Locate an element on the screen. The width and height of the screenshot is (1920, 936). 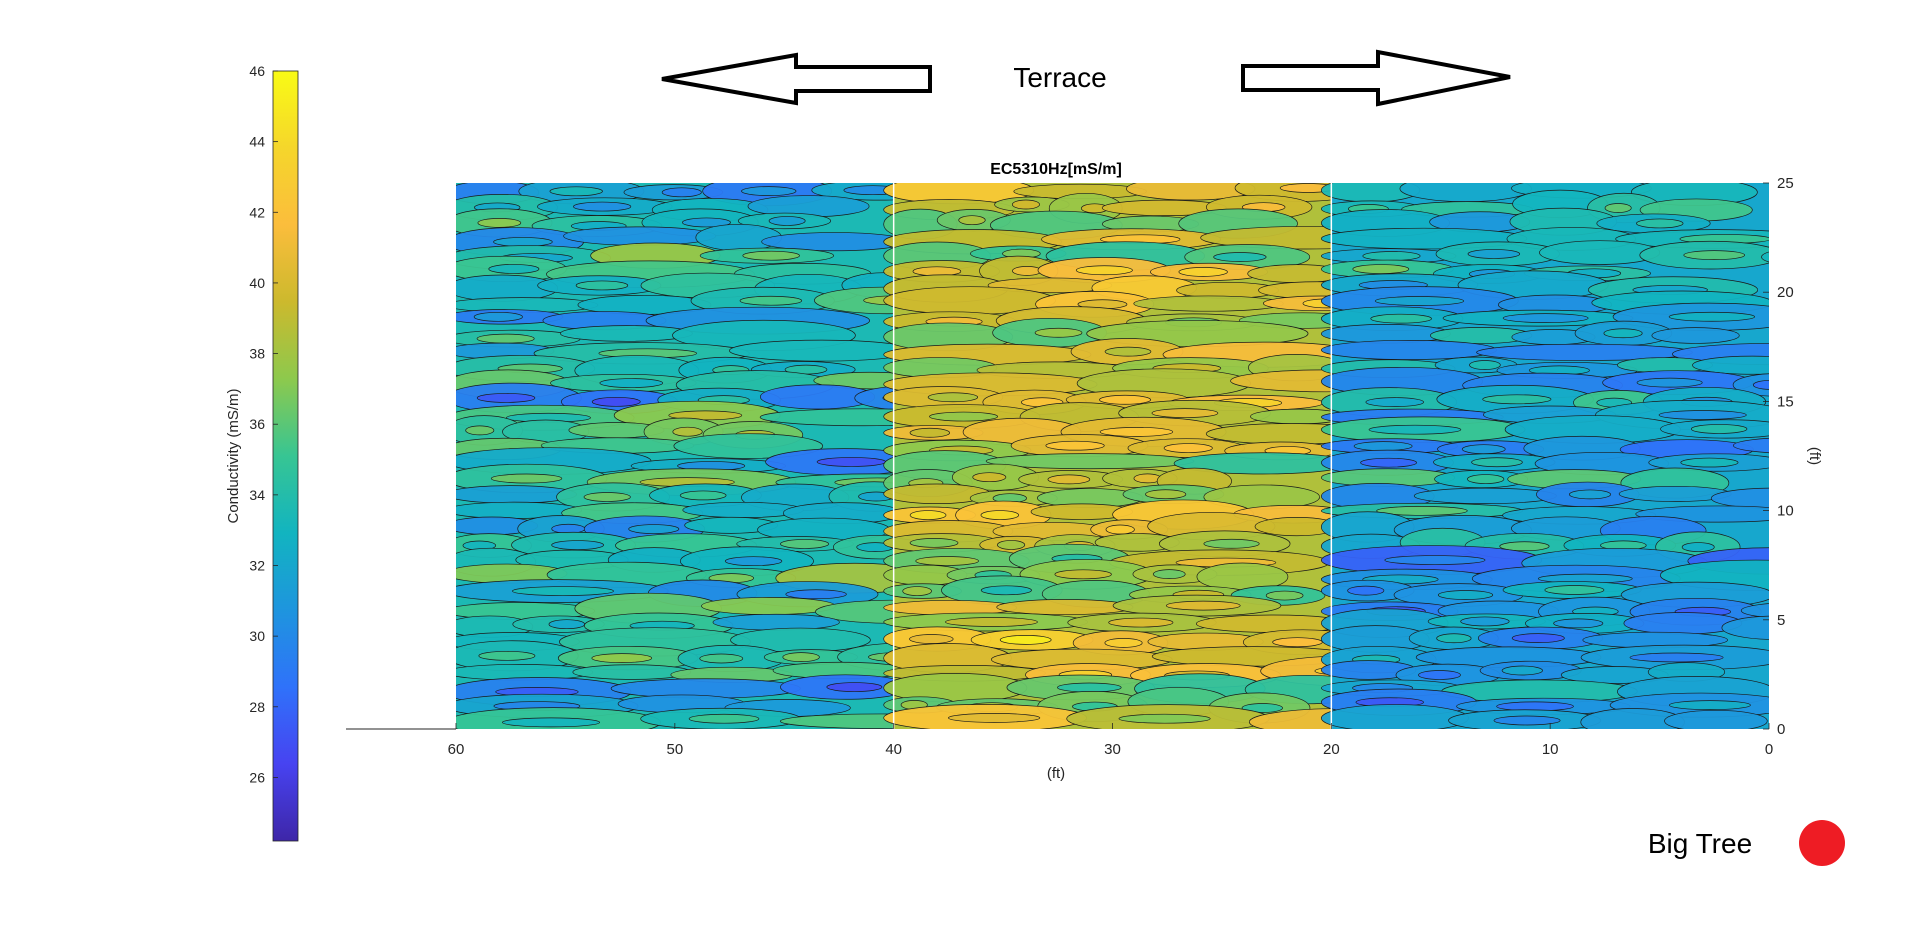
colorbar-tick-label: 34 is located at coordinates (257, 495).